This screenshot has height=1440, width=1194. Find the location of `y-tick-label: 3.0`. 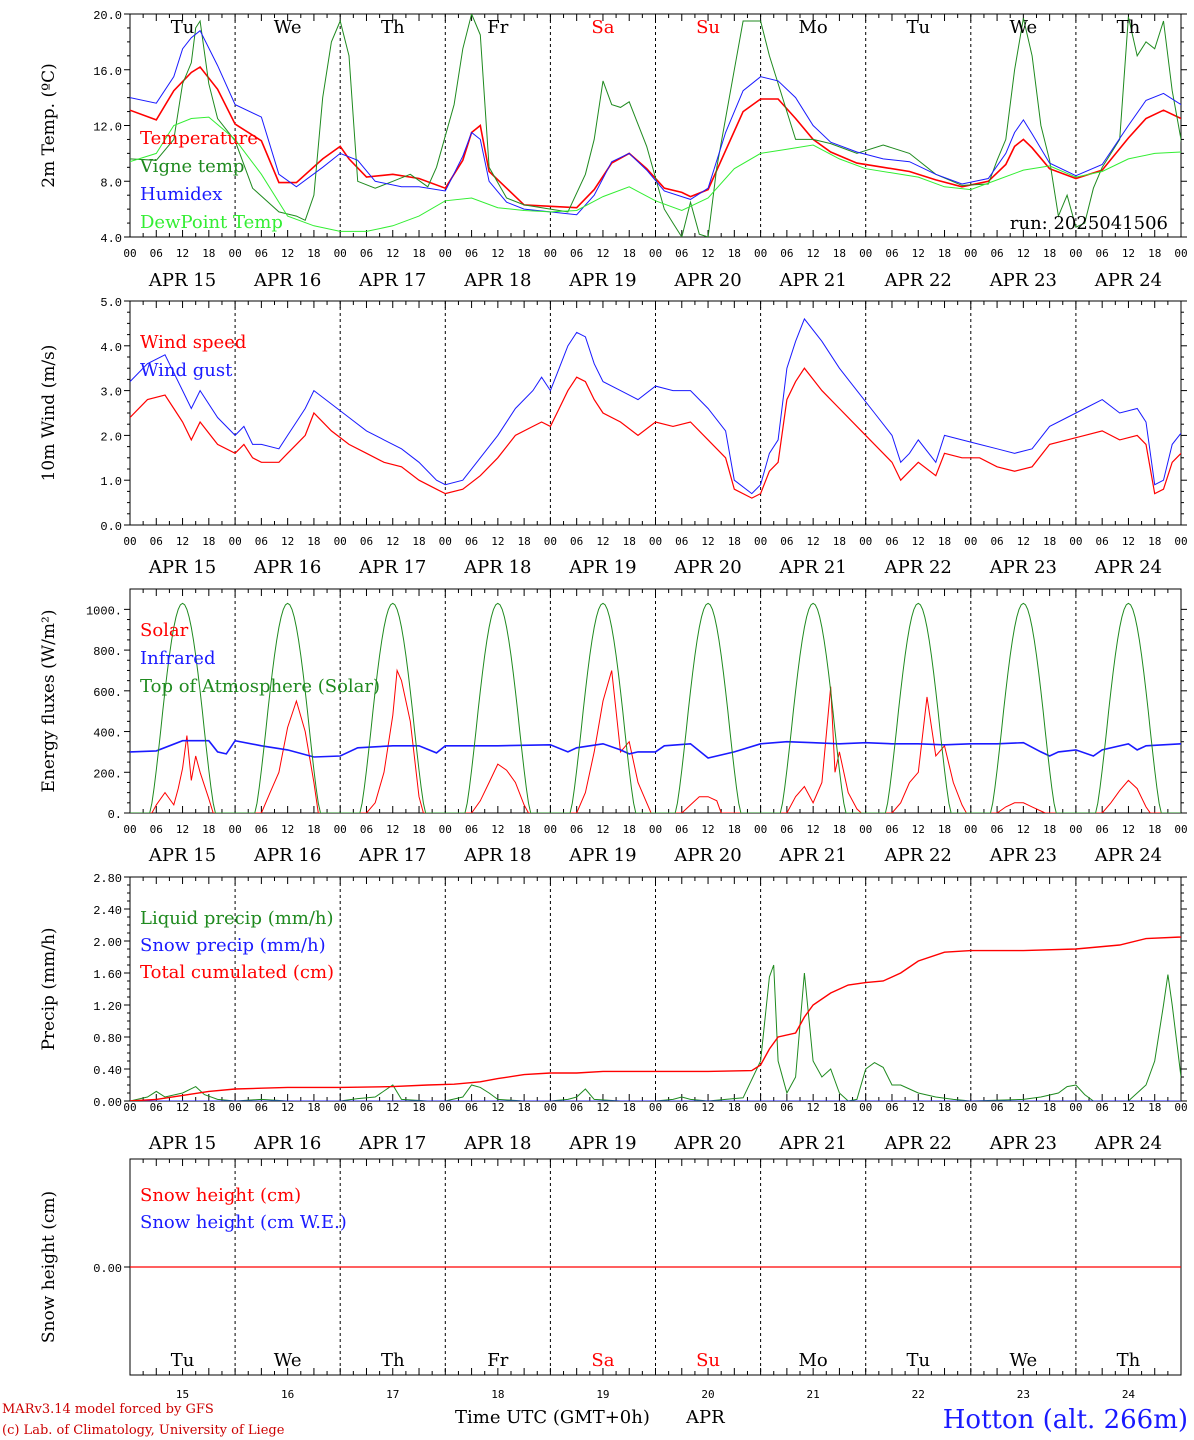

y-tick-label: 3.0 is located at coordinates (111, 393).